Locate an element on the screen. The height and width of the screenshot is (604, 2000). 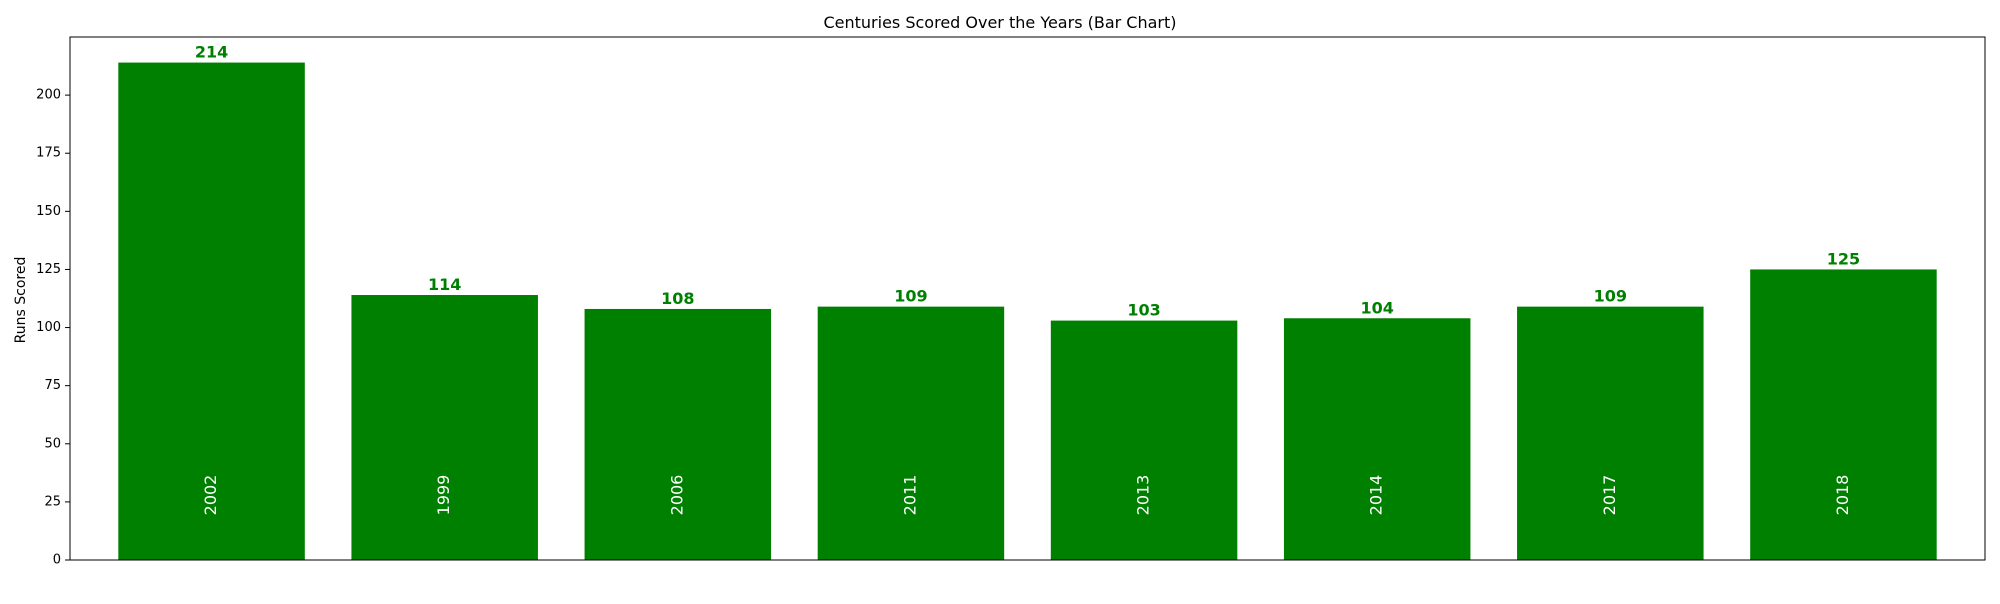
y-axis: 0 25 50 75 100 125 150 175 200 is located at coordinates (53, 328).